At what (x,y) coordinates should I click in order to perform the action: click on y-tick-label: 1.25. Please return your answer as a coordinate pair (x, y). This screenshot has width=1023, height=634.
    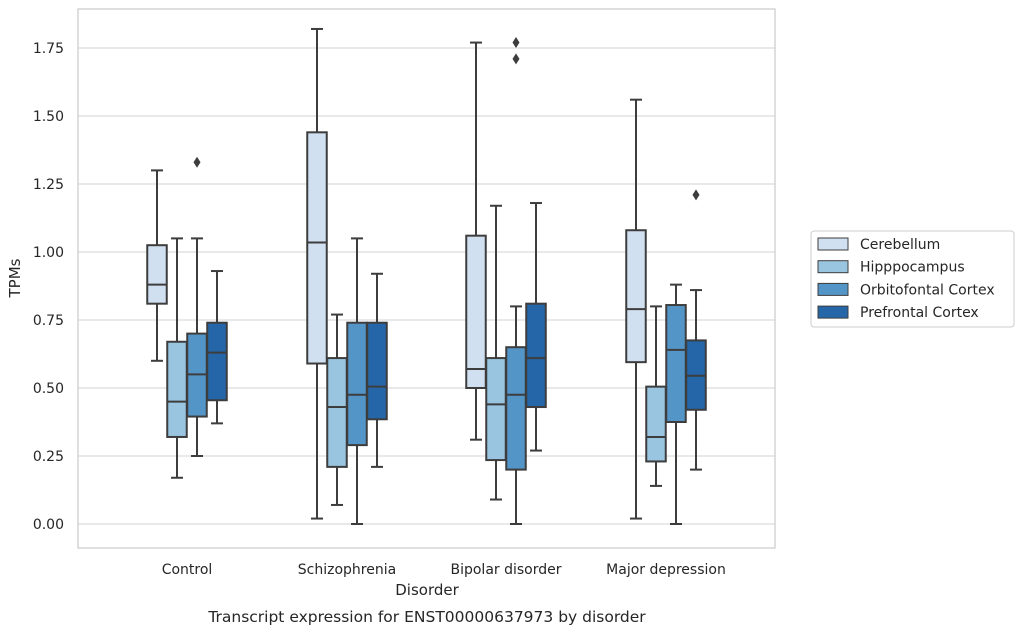
    Looking at the image, I should click on (48, 185).